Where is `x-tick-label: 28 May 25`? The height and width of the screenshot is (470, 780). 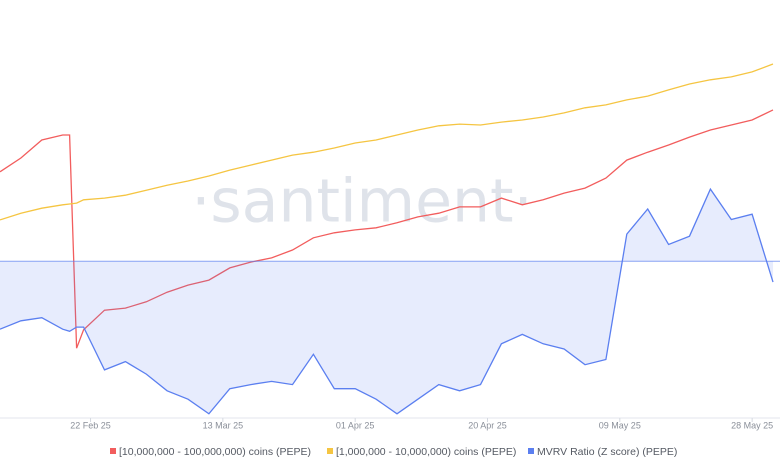
x-tick-label: 28 May 25 is located at coordinates (752, 425).